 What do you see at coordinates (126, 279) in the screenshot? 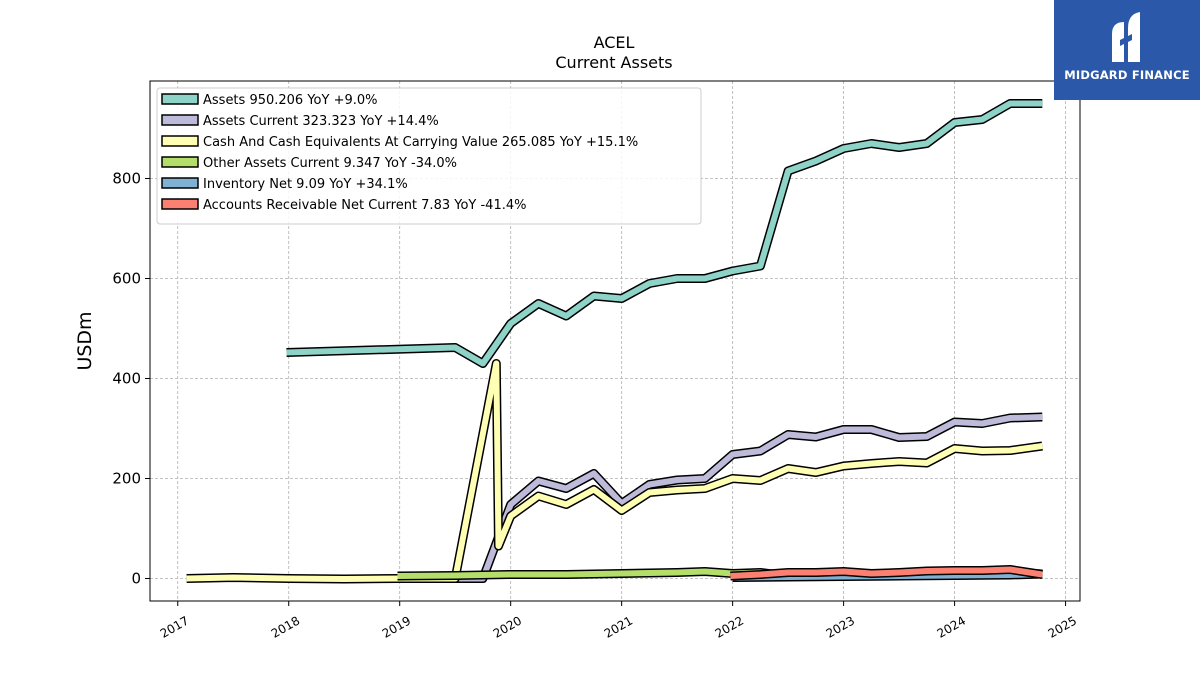
I see `y-tick-label: 600` at bounding box center [126, 279].